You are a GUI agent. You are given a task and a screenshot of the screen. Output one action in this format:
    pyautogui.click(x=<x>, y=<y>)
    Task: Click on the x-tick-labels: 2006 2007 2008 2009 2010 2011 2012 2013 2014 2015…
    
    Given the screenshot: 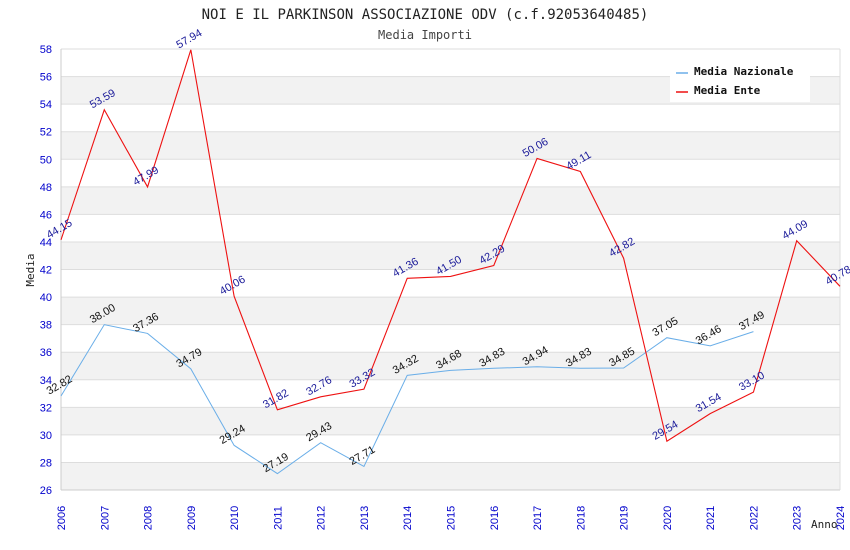 What is the action you would take?
    pyautogui.click(x=451, y=518)
    